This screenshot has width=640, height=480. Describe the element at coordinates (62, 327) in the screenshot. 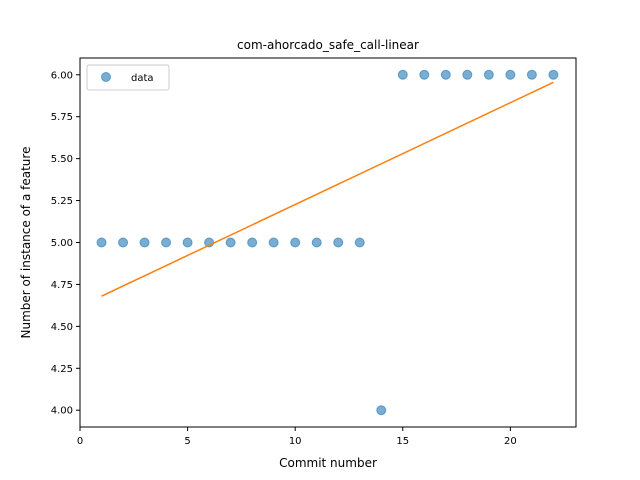

I see `y-tick-label: 4.50` at that location.